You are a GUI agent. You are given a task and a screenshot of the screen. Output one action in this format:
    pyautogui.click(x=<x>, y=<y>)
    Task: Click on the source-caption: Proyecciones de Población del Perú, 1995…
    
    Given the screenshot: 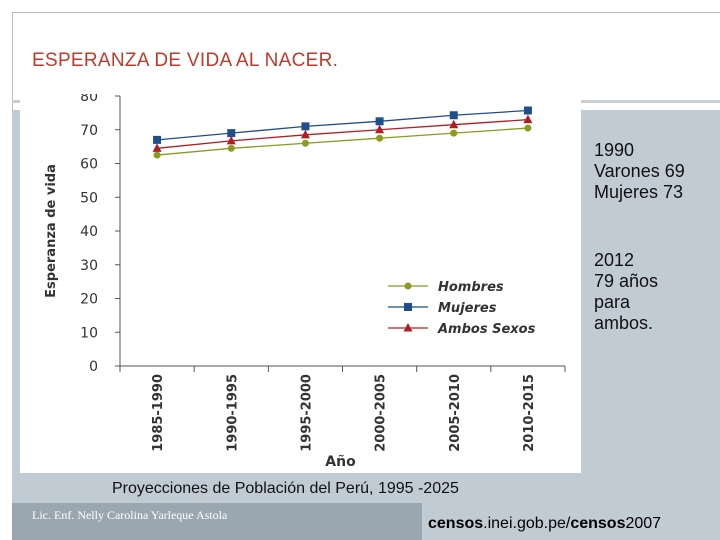 What is the action you would take?
    pyautogui.click(x=285, y=488)
    